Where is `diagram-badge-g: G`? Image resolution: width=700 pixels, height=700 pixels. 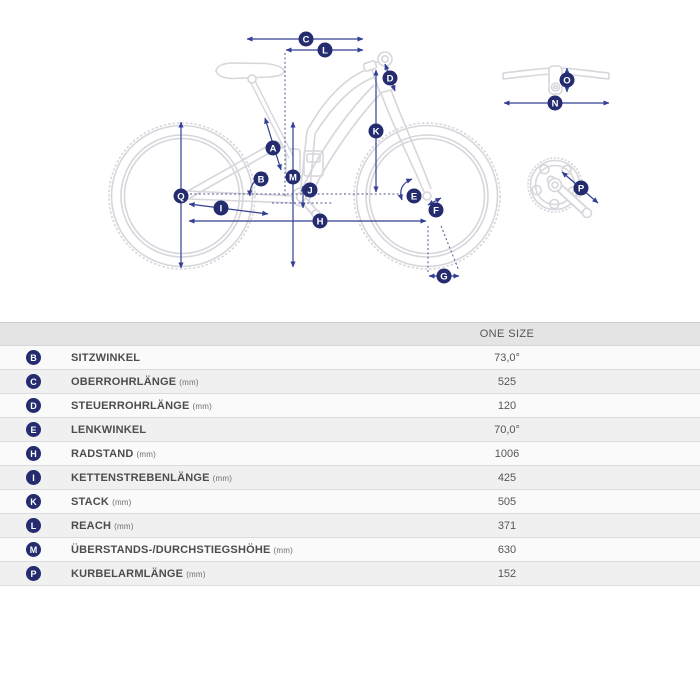
diagram-badge-g: G is located at coordinates (444, 276).